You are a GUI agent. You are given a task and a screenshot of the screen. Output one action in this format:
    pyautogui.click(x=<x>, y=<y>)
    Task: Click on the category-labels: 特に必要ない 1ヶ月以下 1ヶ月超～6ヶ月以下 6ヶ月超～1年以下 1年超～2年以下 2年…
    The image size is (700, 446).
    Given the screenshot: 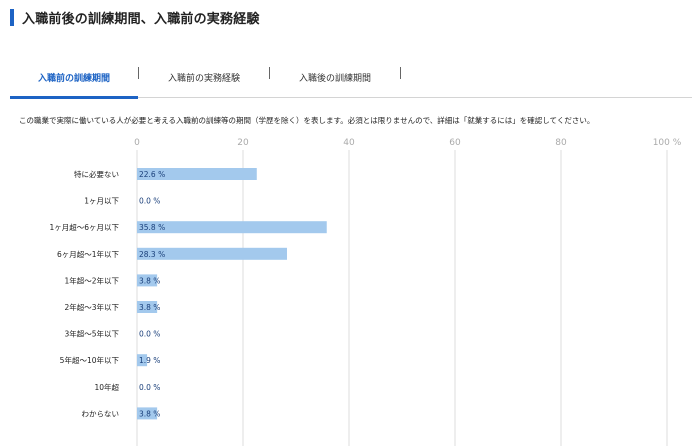 What is the action you would take?
    pyautogui.click(x=84, y=293)
    